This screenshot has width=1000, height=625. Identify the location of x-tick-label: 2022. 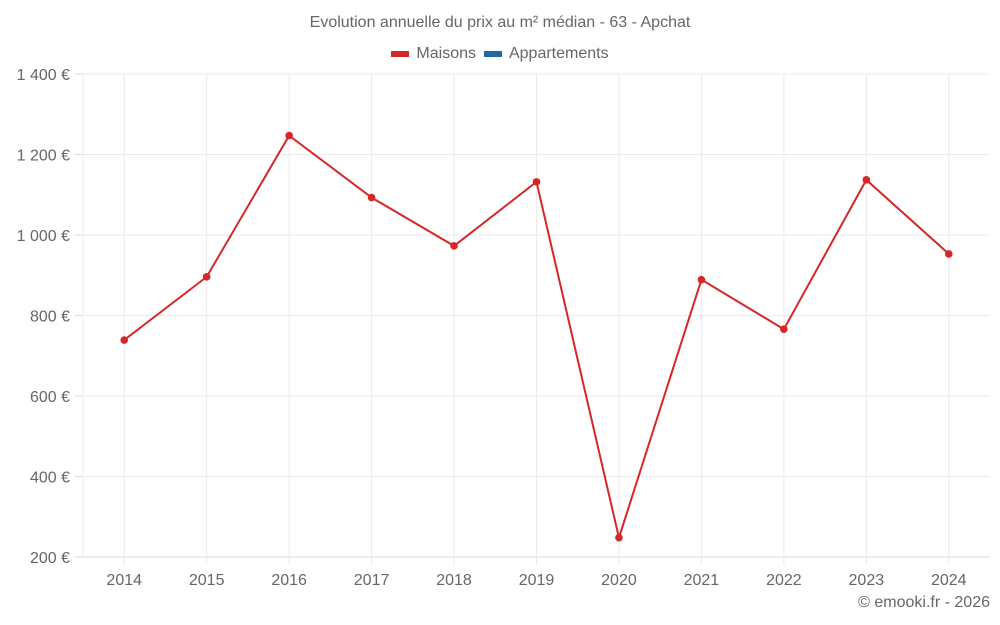
(784, 580).